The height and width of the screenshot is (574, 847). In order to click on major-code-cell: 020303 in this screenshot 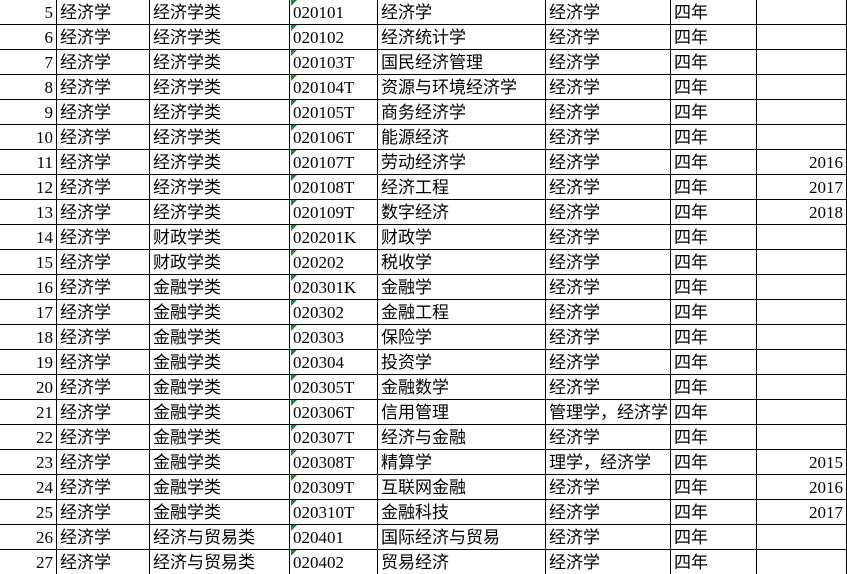, I will do `click(334, 337)`.